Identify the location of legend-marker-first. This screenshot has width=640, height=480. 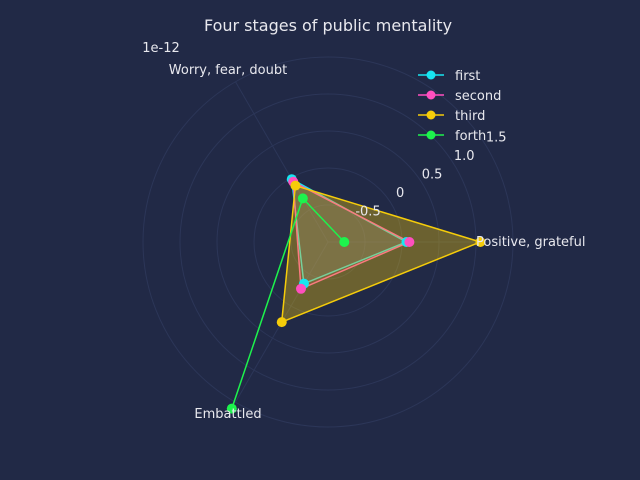
(431, 75).